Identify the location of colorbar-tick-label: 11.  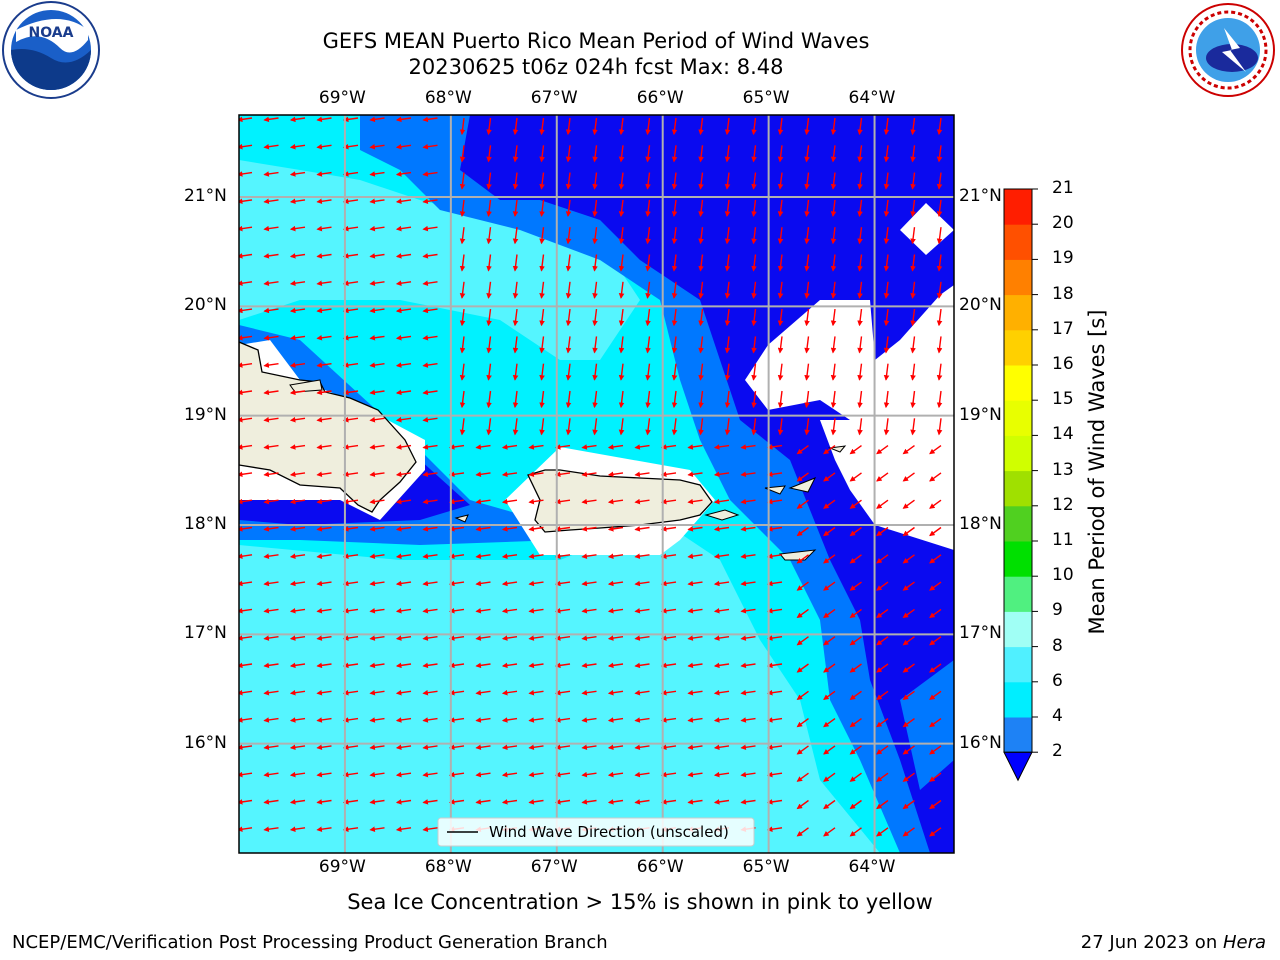
(1063, 540).